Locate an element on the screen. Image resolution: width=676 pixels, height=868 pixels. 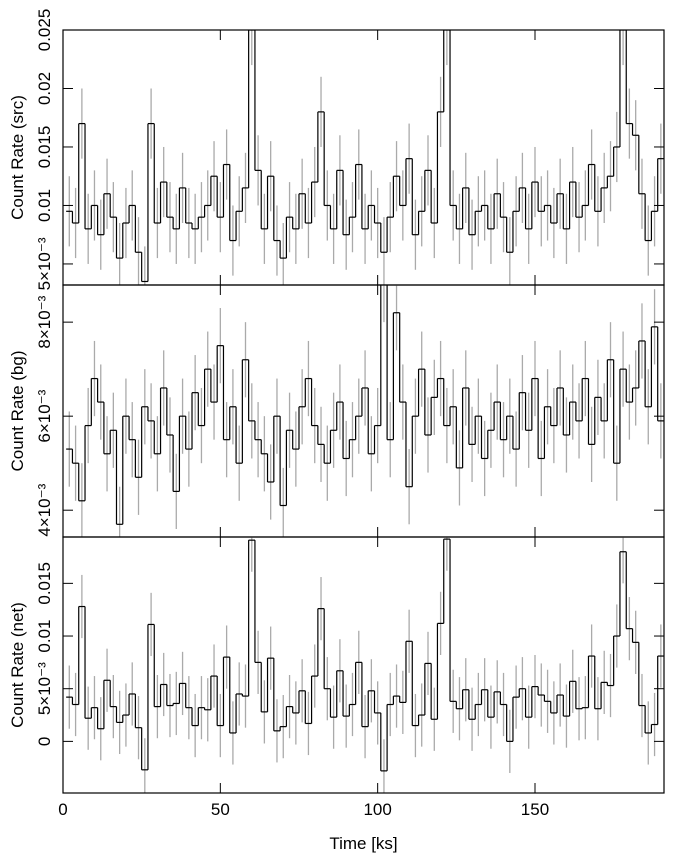
y-tick-label: 6×10⁻³ is located at coordinates (44, 415).